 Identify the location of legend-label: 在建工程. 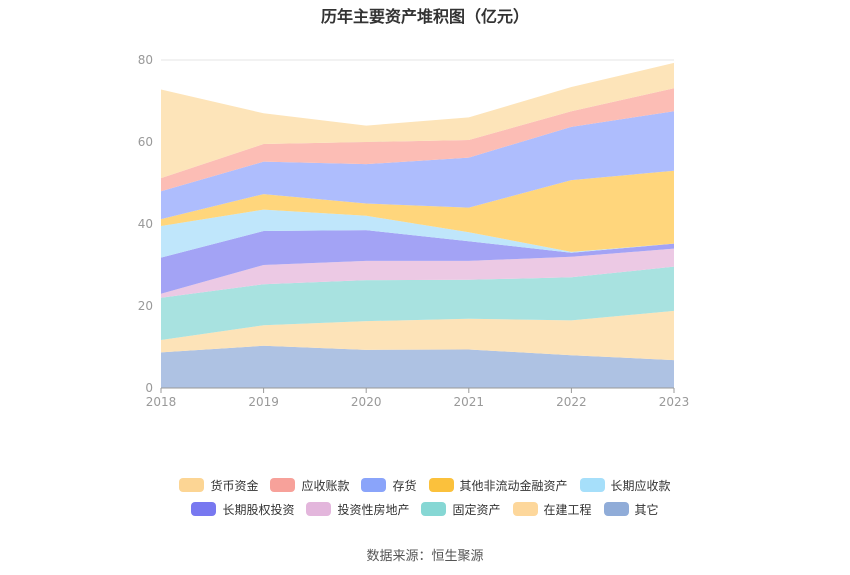
(567, 509).